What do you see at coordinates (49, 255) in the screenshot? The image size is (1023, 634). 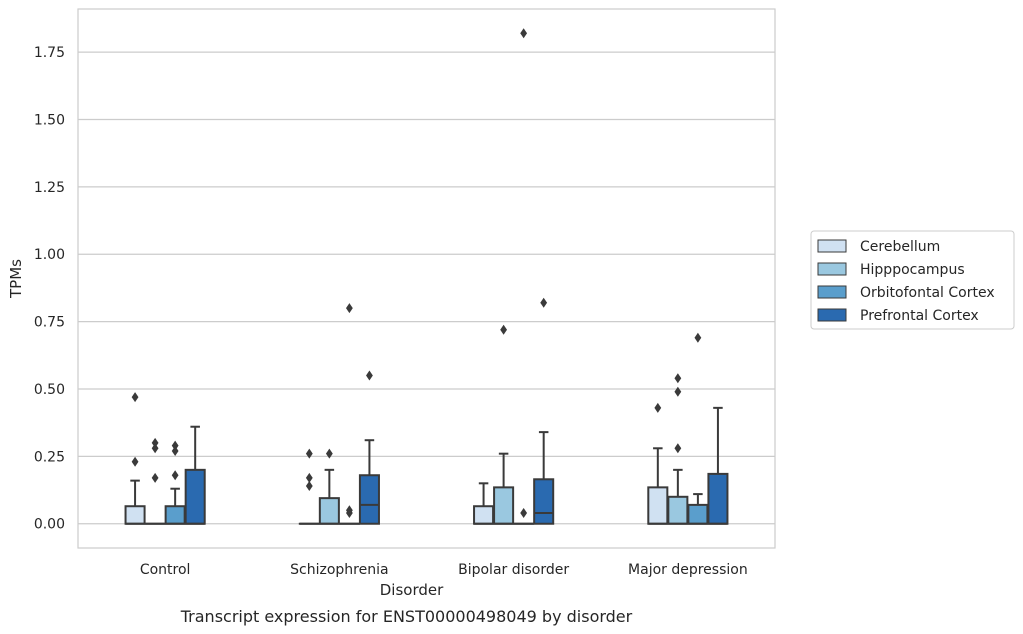 I see `y-tick-label: 1.00` at bounding box center [49, 255].